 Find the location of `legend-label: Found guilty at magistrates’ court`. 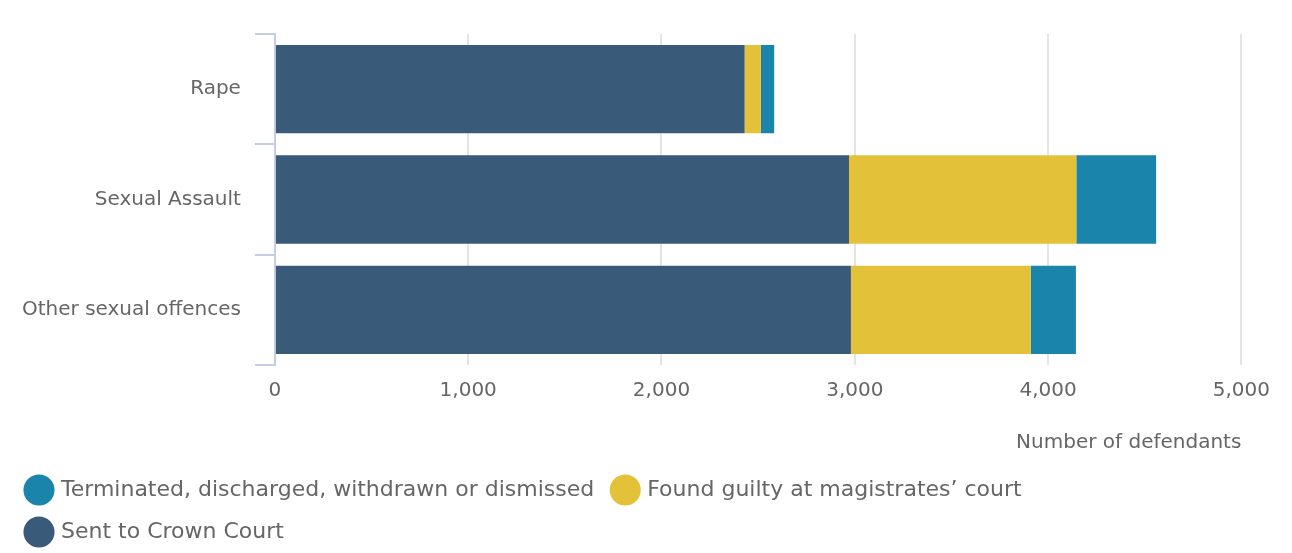

legend-label: Found guilty at magistrates’ court is located at coordinates (835, 488).